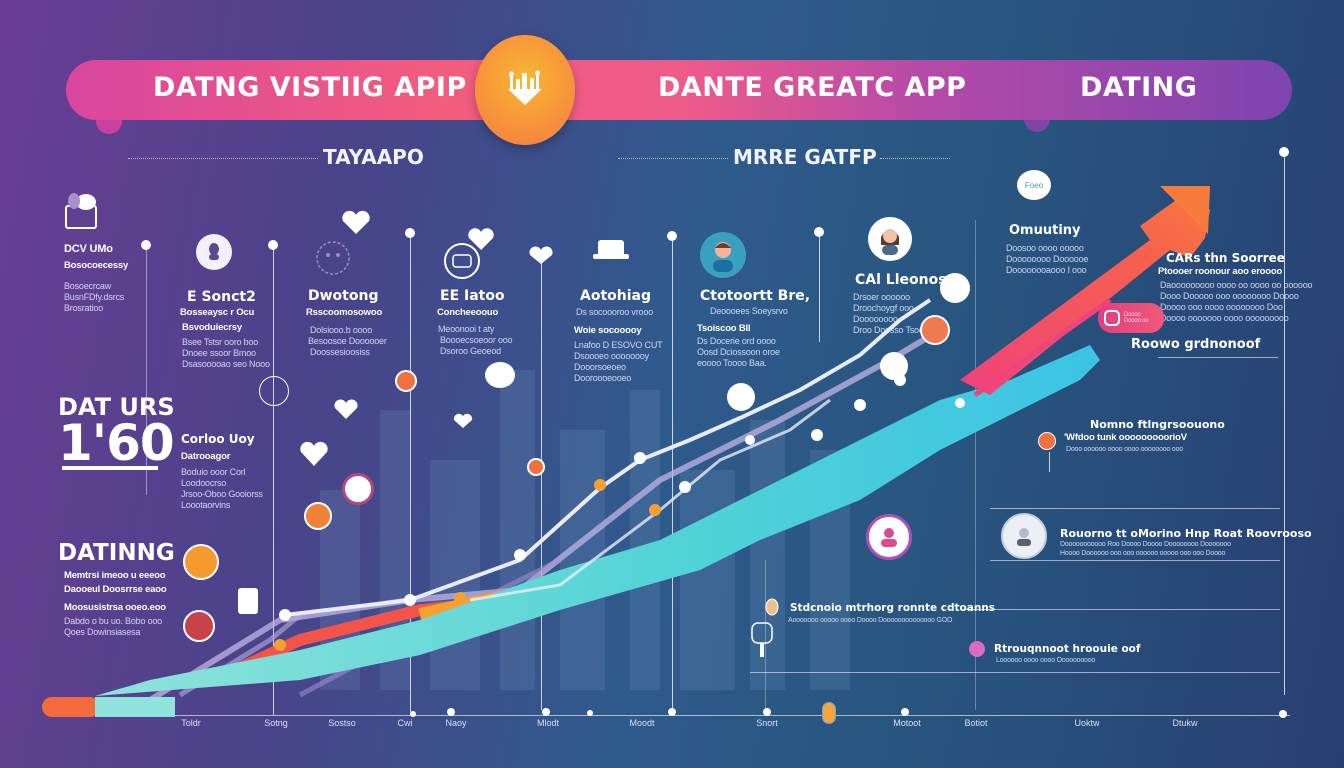 Image resolution: width=1344 pixels, height=768 pixels. What do you see at coordinates (1225, 258) in the screenshot?
I see `right-top-title: CARs thn Soorree` at bounding box center [1225, 258].